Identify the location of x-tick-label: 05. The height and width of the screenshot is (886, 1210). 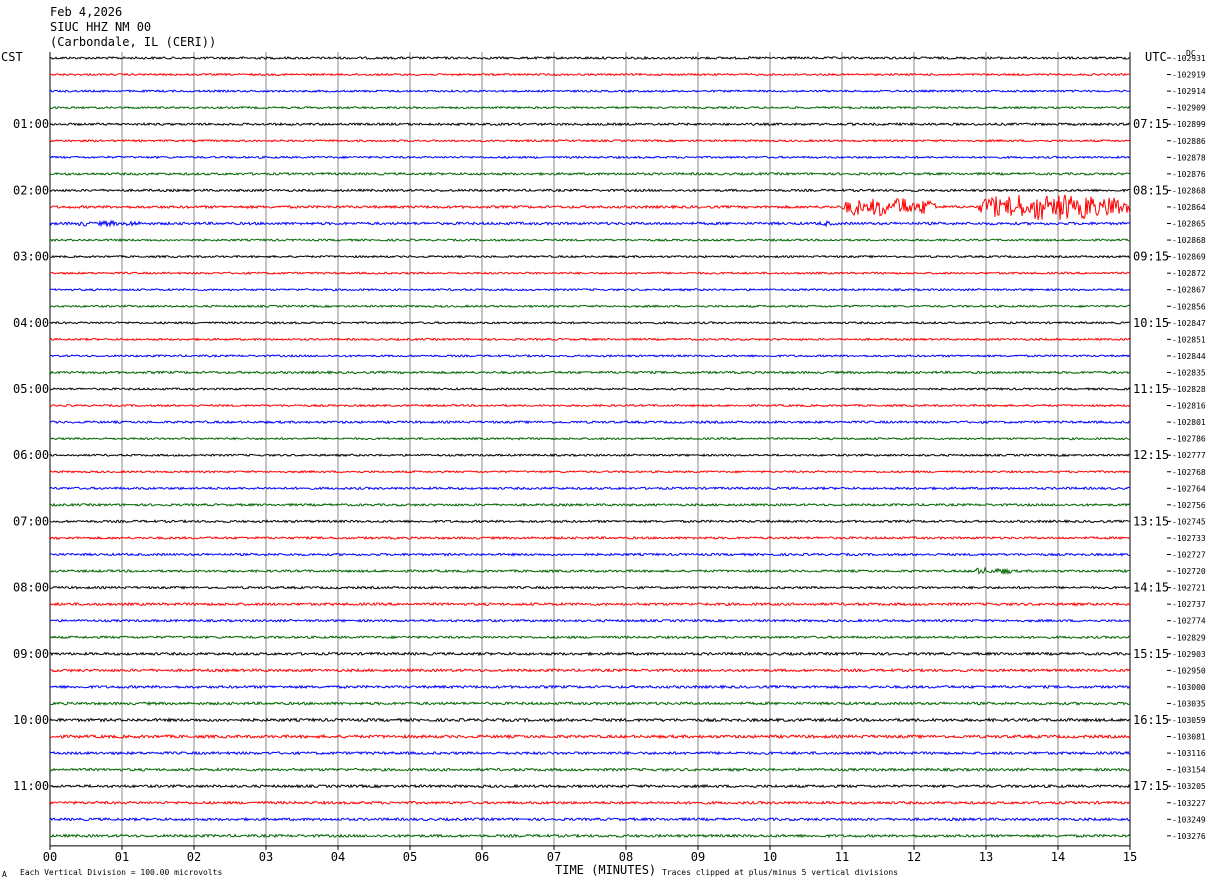
(410, 857).